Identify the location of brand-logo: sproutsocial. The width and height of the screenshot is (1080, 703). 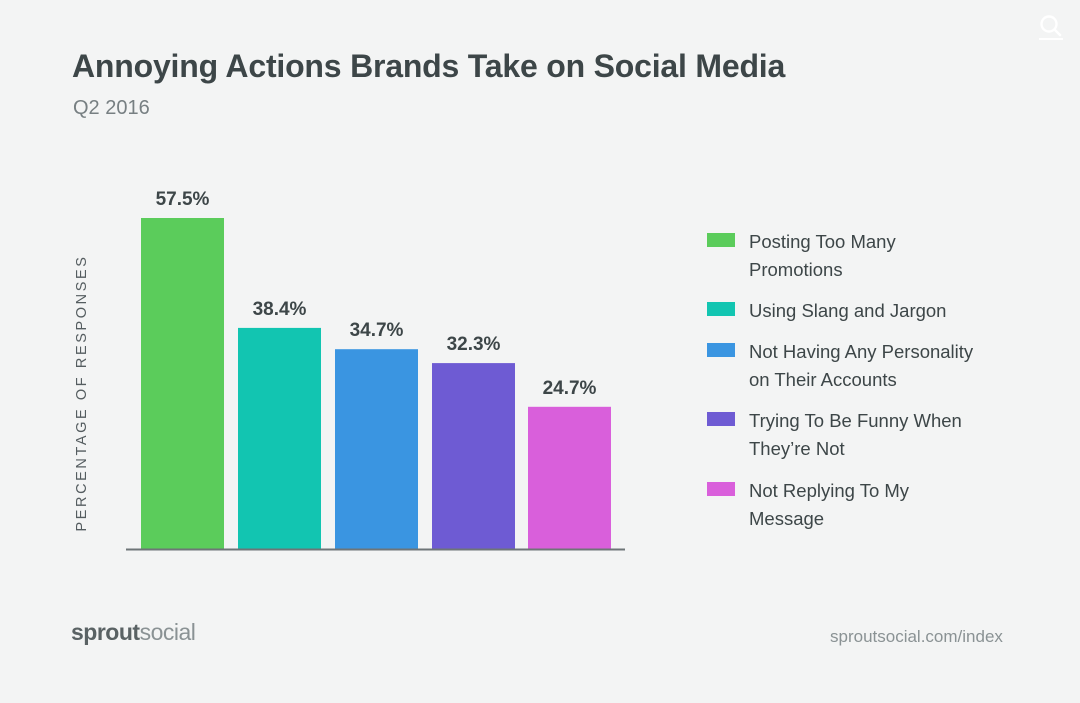
(133, 632).